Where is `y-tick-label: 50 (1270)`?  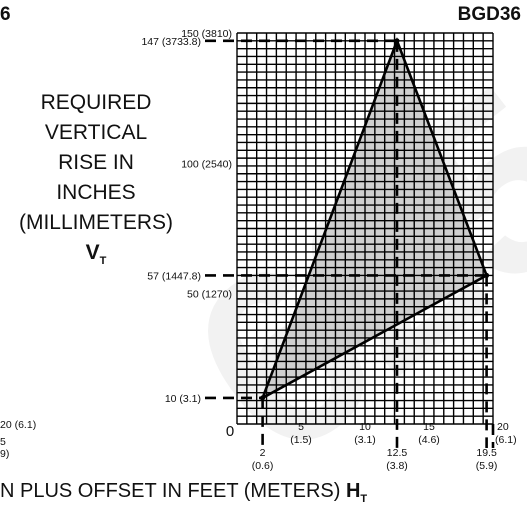 y-tick-label: 50 (1270) is located at coordinates (209, 295).